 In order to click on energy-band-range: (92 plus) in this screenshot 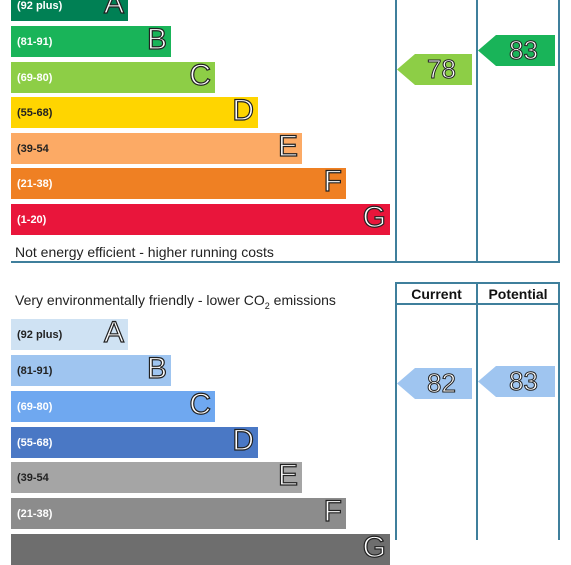, I will do `click(40, 6)`.